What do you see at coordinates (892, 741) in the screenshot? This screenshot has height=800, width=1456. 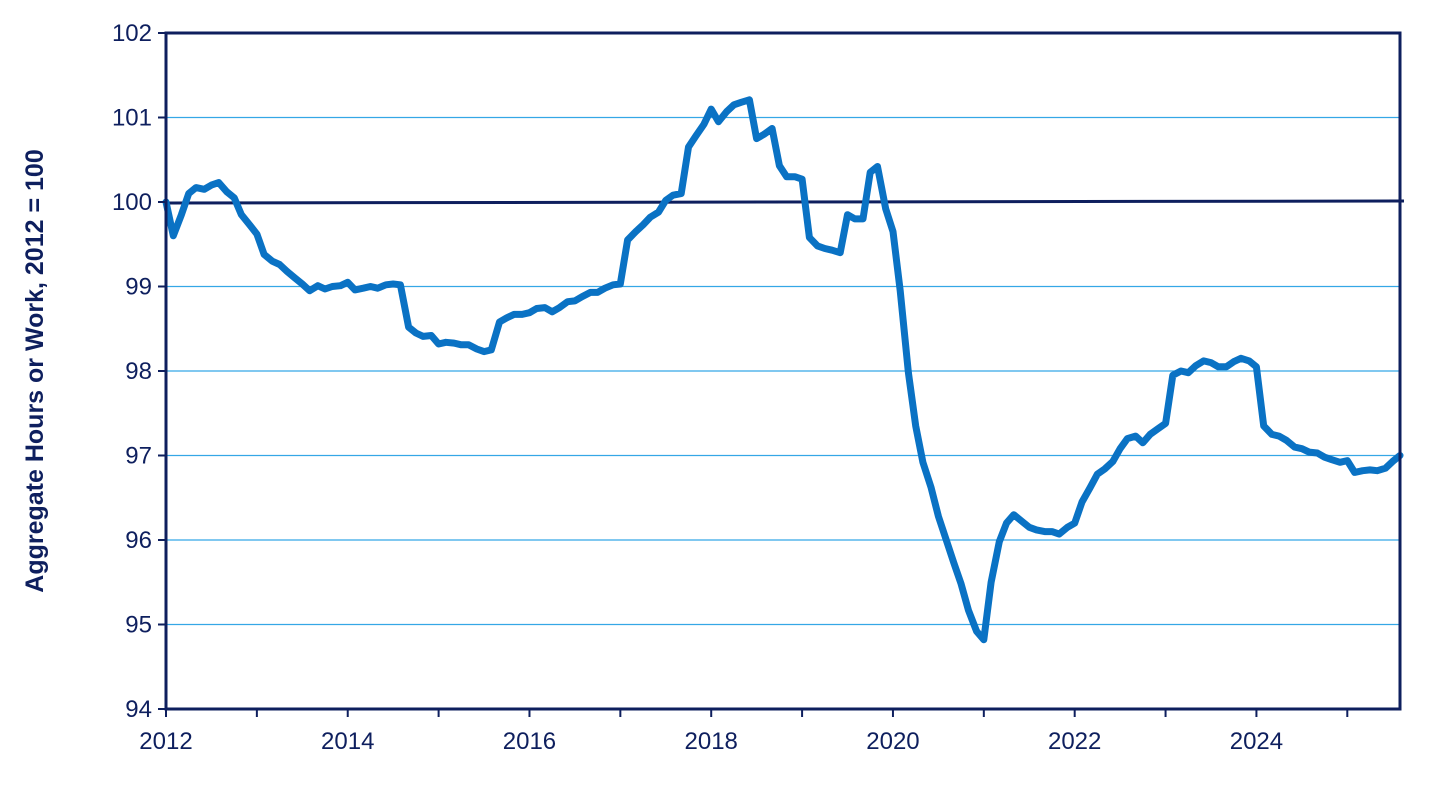 I see `x-tick-label: 2020` at bounding box center [892, 741].